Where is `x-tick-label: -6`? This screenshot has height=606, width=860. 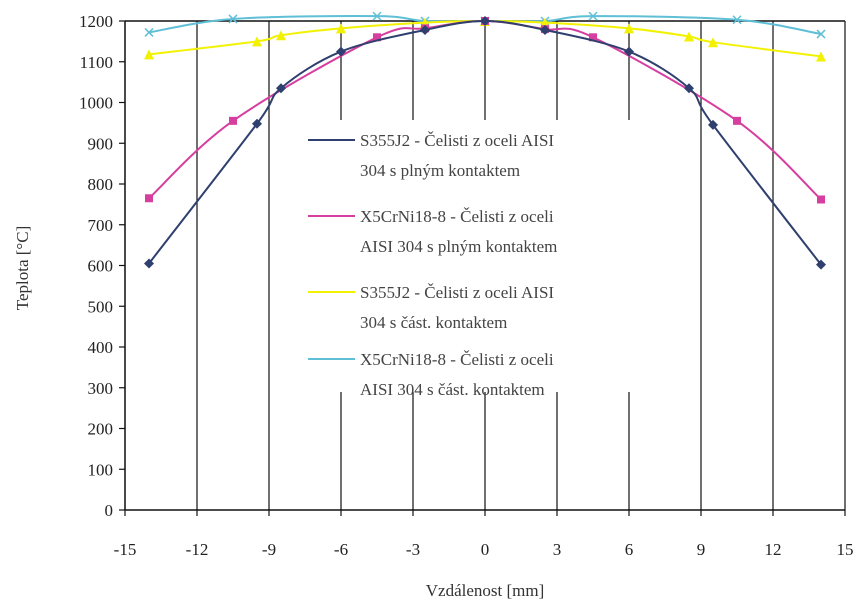
x-tick-label: -6 is located at coordinates (341, 549).